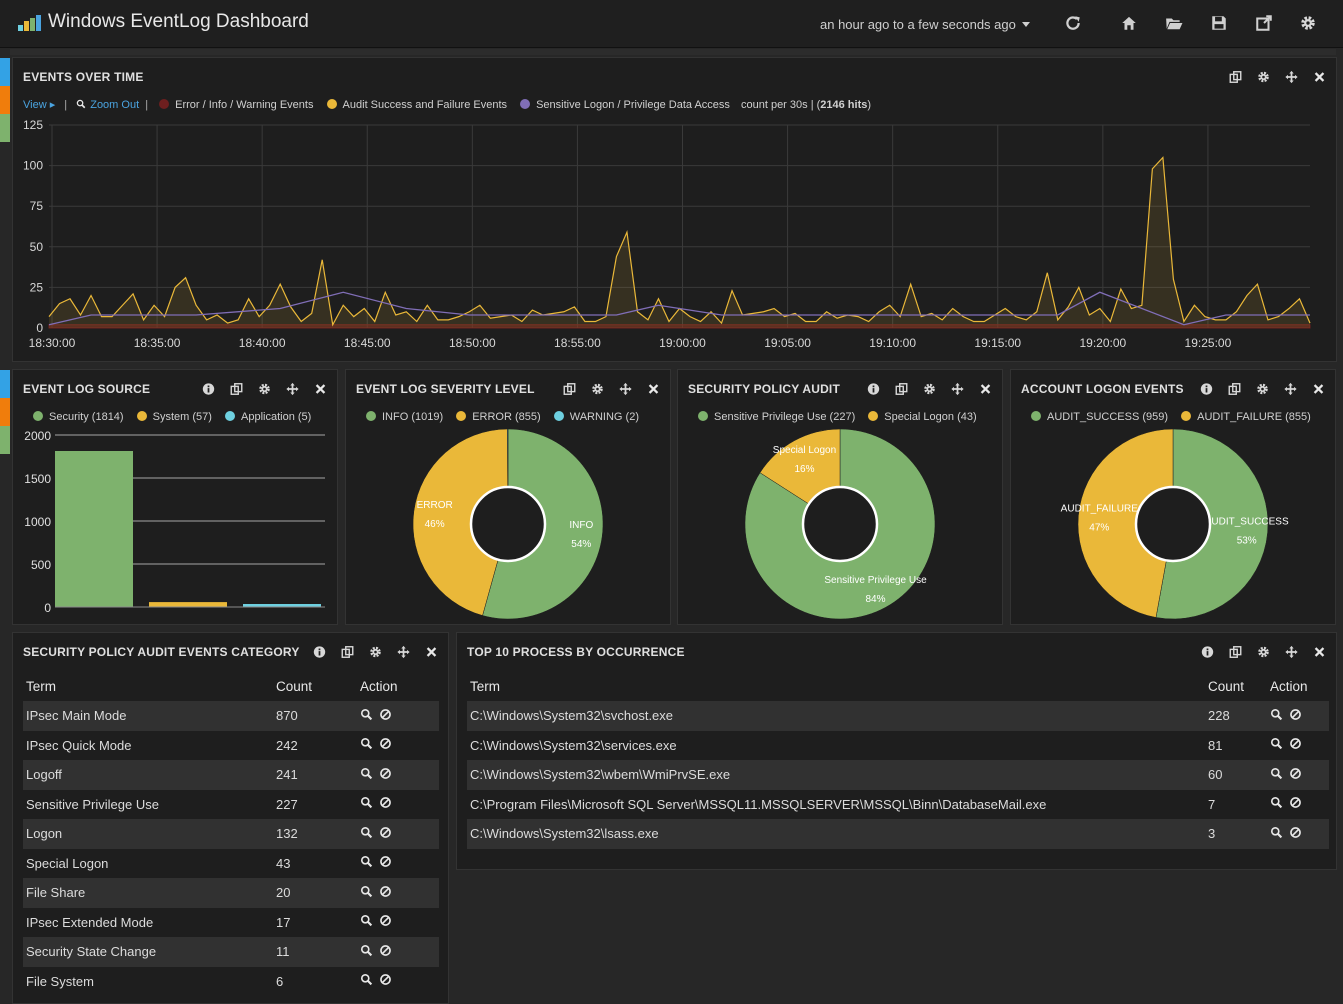  What do you see at coordinates (1174, 23) in the screenshot?
I see `folder-open-icon` at bounding box center [1174, 23].